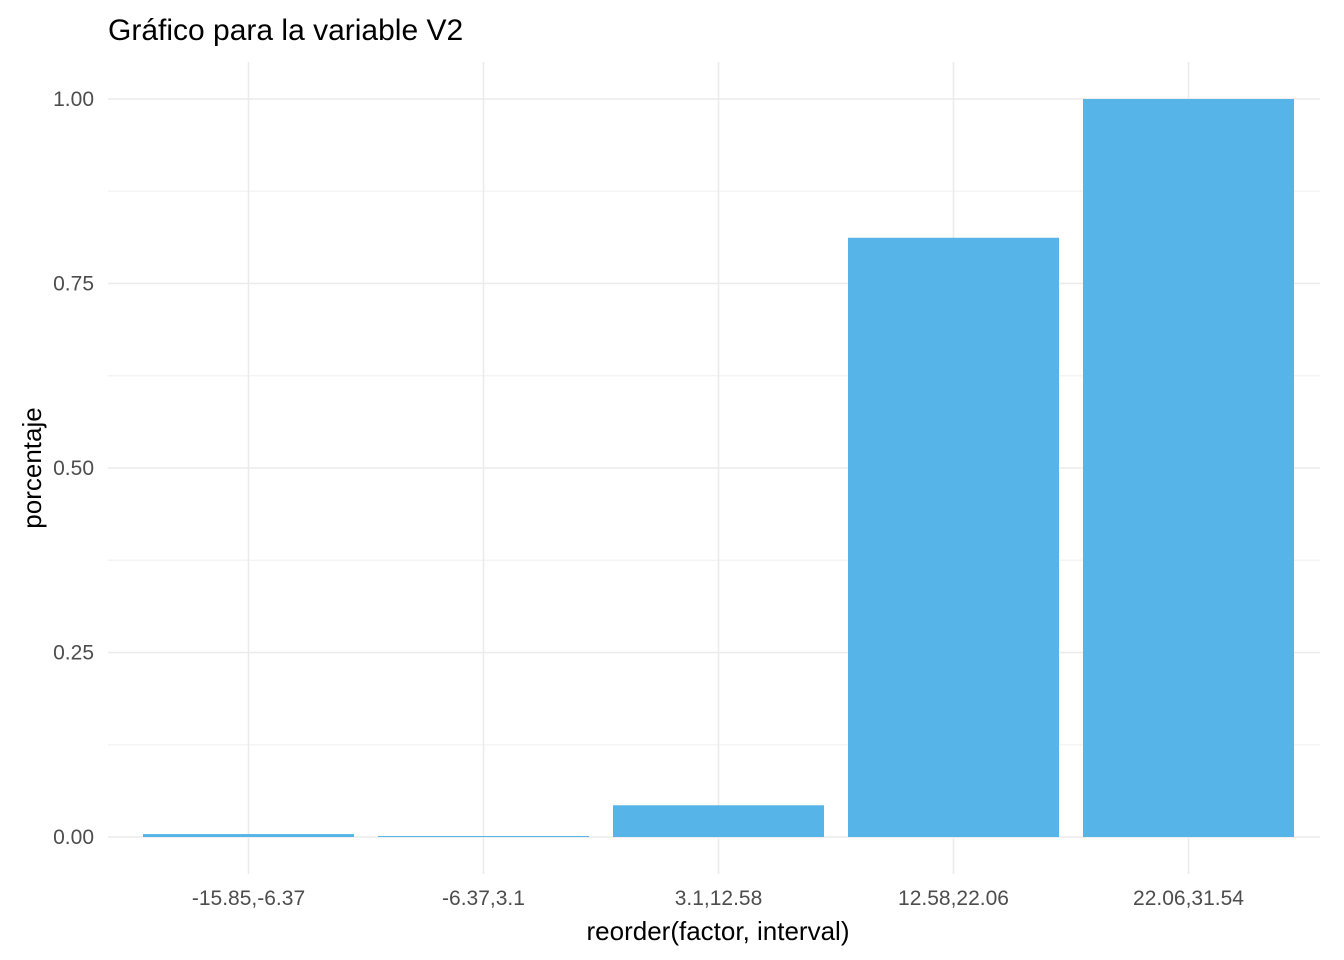 Image resolution: width=1344 pixels, height=960 pixels. I want to click on y-tick-label: 0.00, so click(73, 837).